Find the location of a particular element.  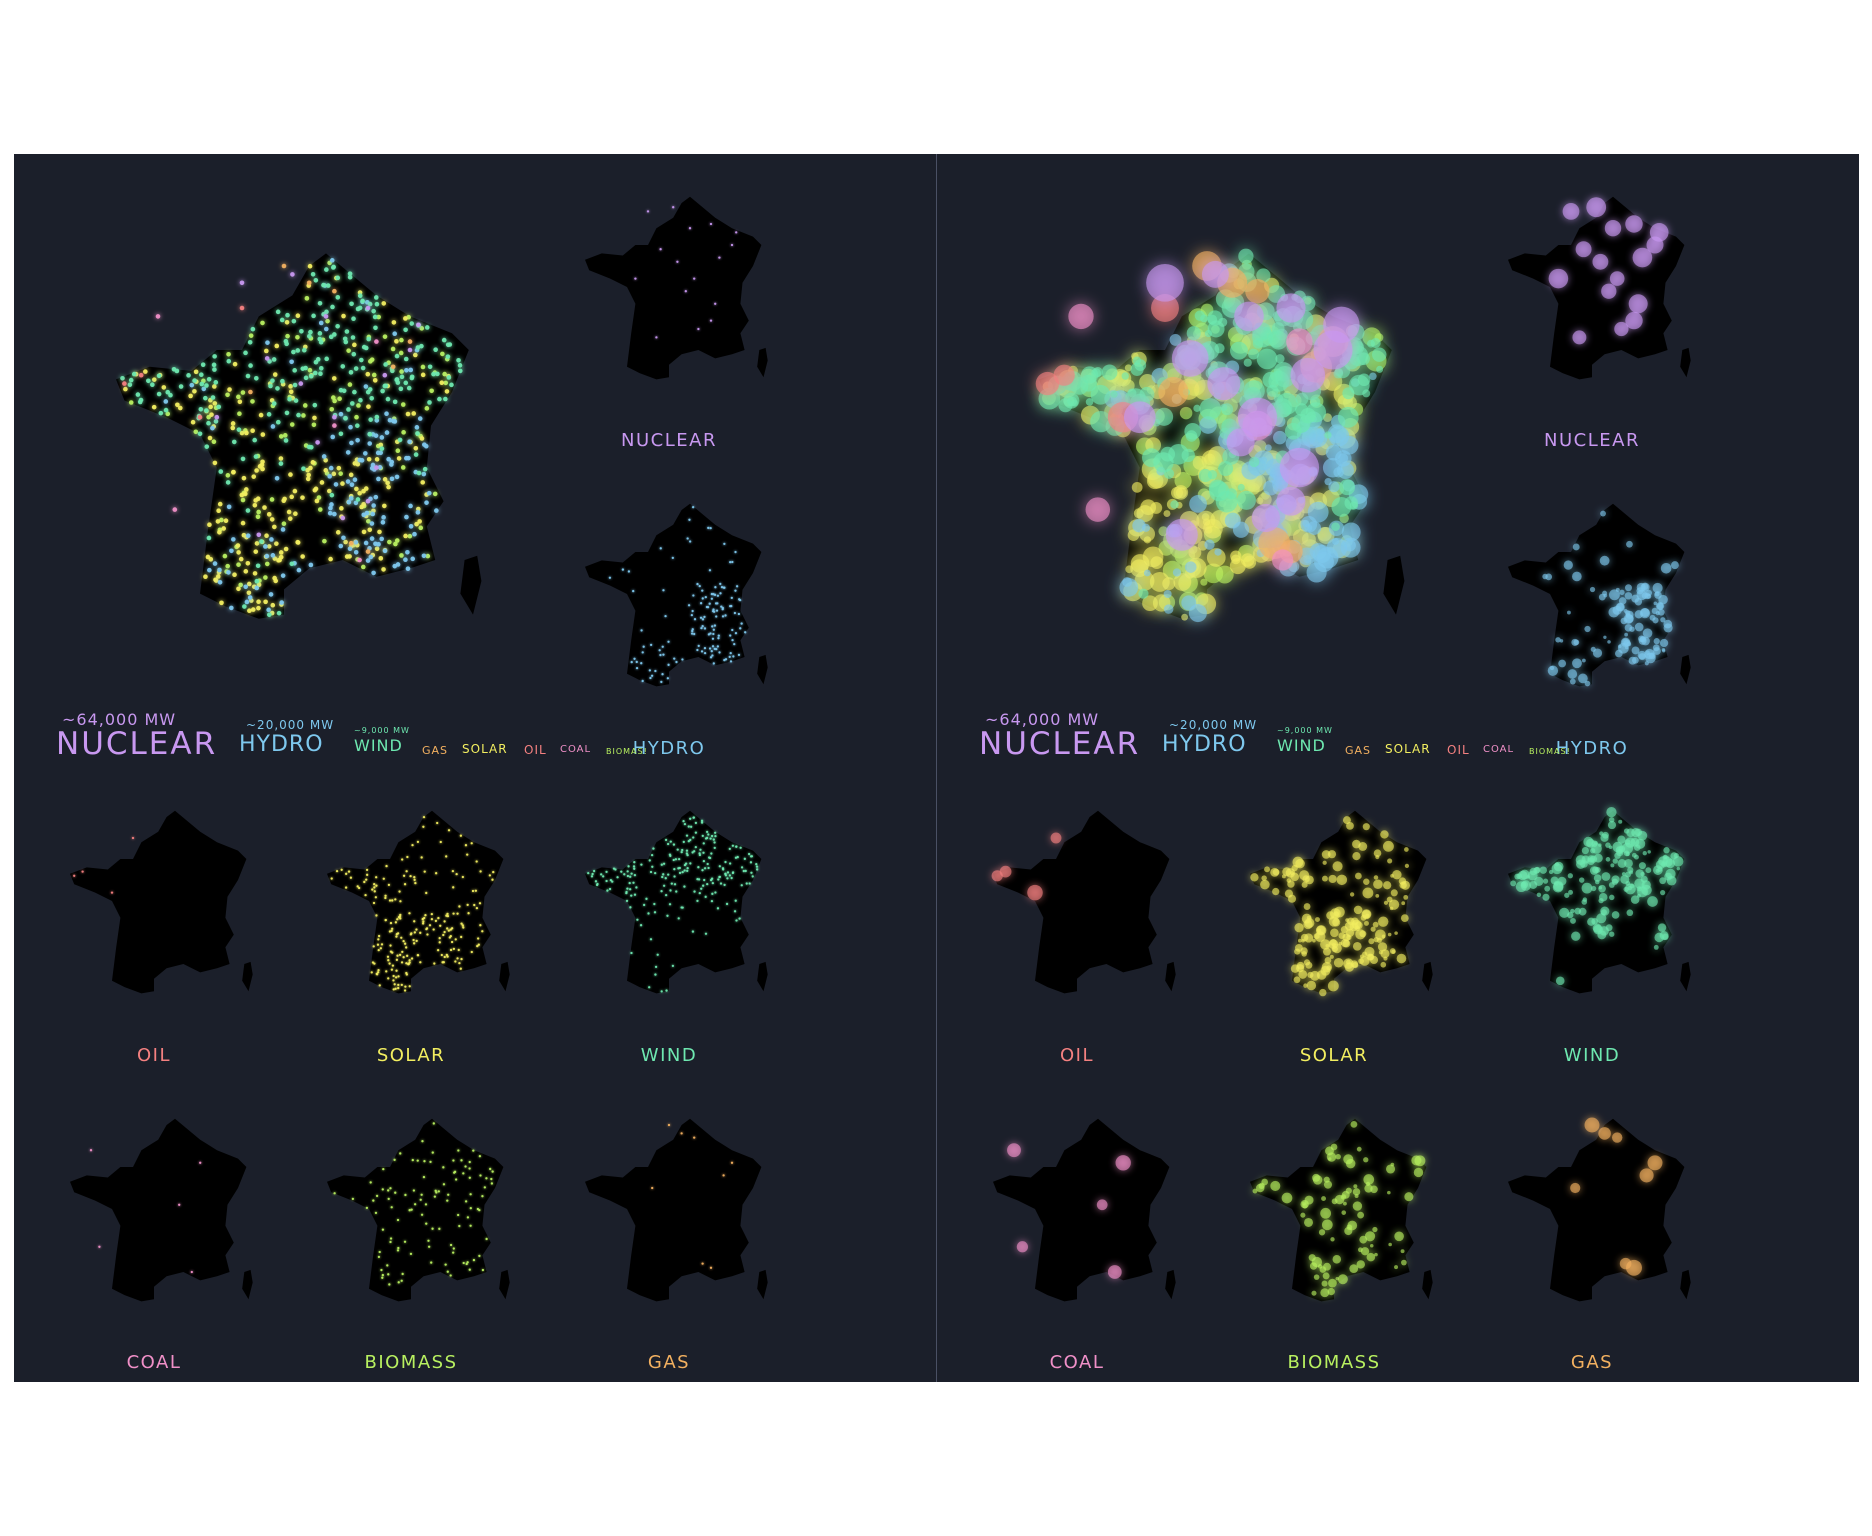

nuclear-map-label: NUCLEAR is located at coordinates (669, 440).